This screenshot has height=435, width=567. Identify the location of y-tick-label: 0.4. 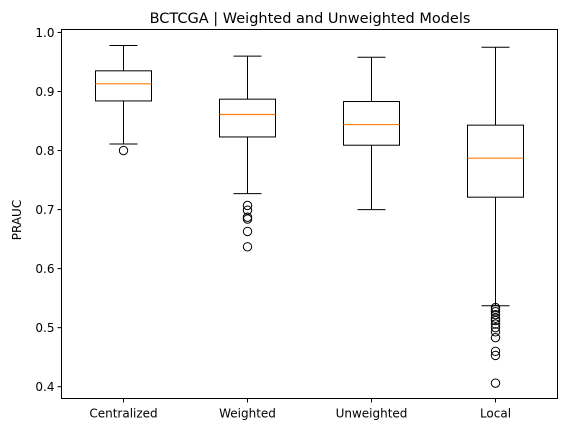
(44, 387).